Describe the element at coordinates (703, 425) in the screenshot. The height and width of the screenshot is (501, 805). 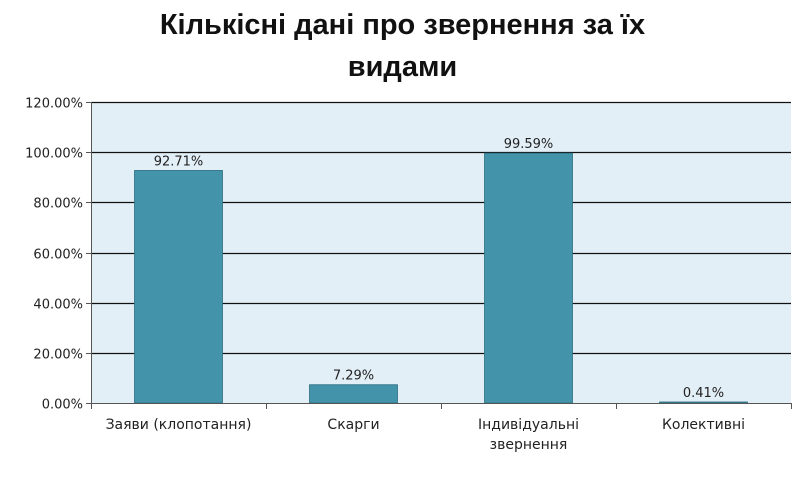
I see `x-category-label: Колективні` at that location.